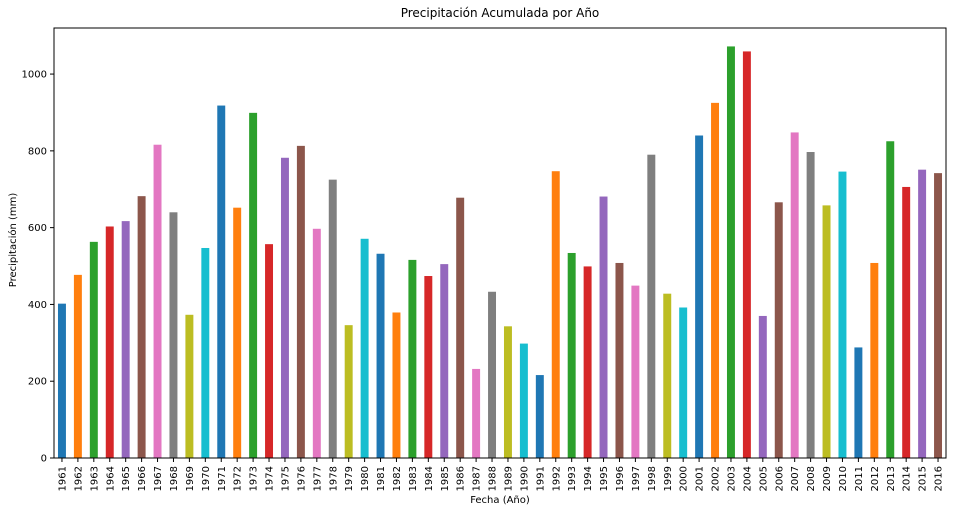  Describe the element at coordinates (380, 355) in the screenshot. I see `bar-1981` at that location.